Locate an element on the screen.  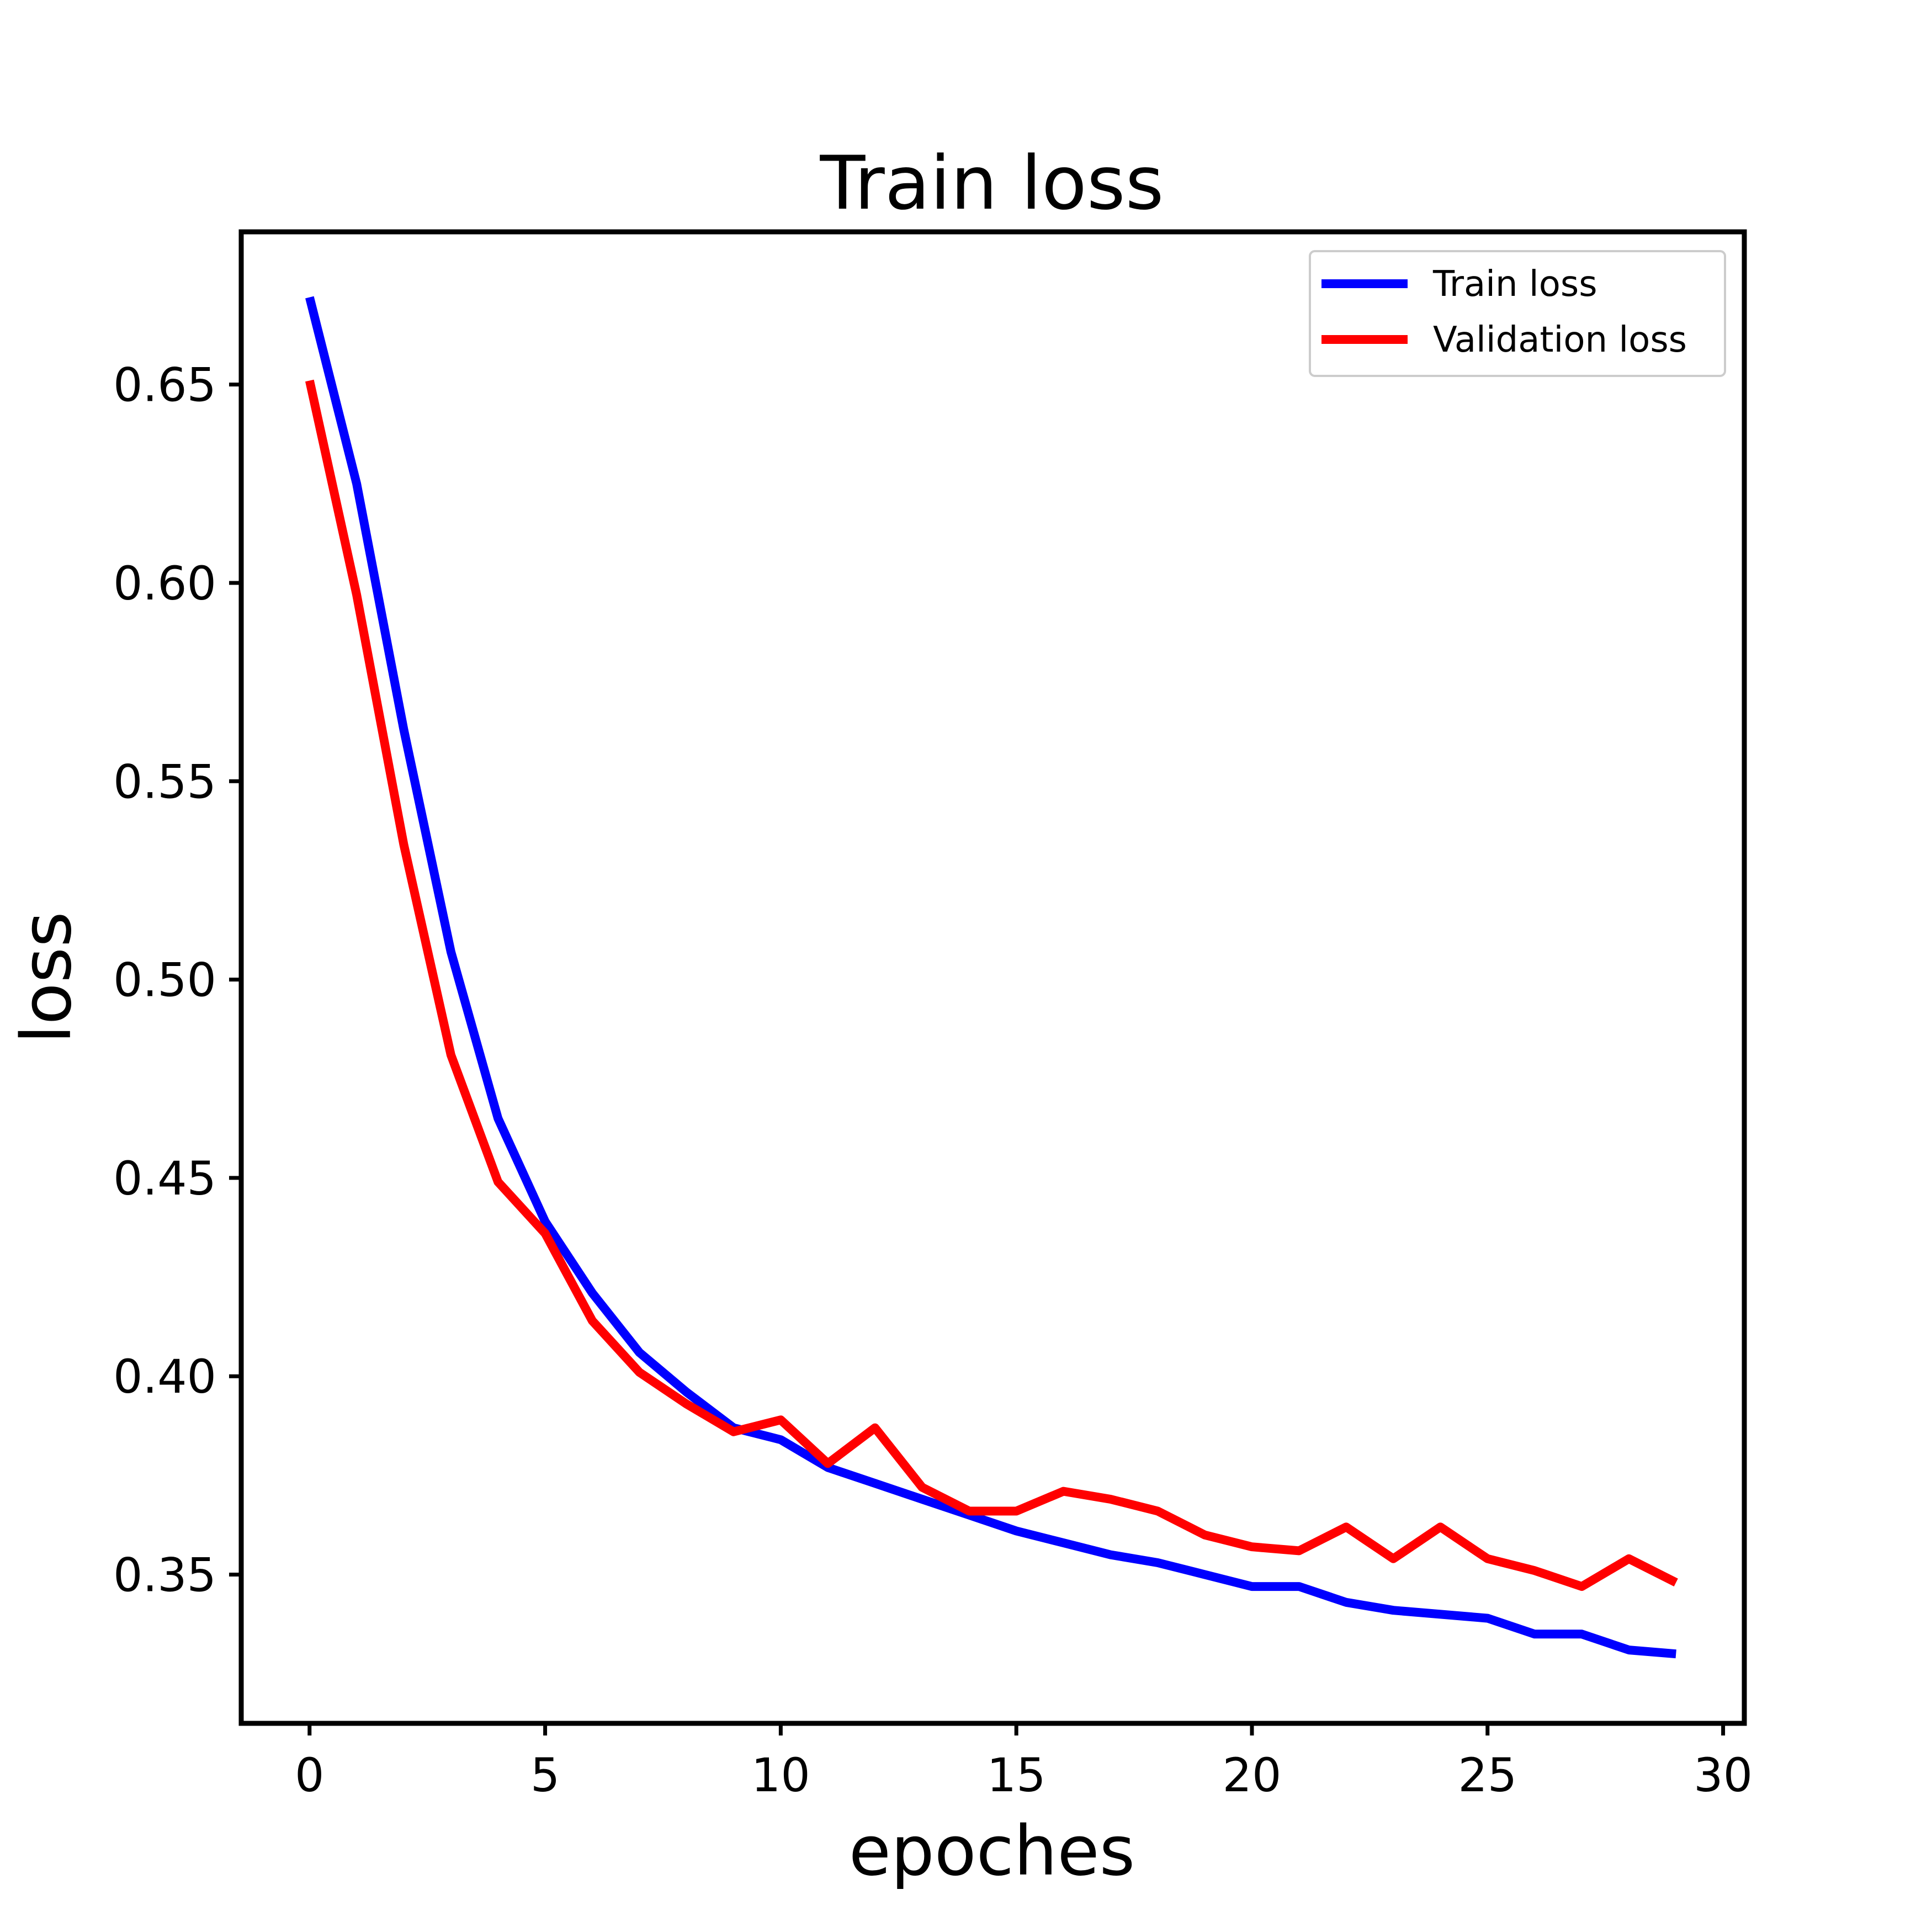
x-tick-label: 10 is located at coordinates (781, 1775).